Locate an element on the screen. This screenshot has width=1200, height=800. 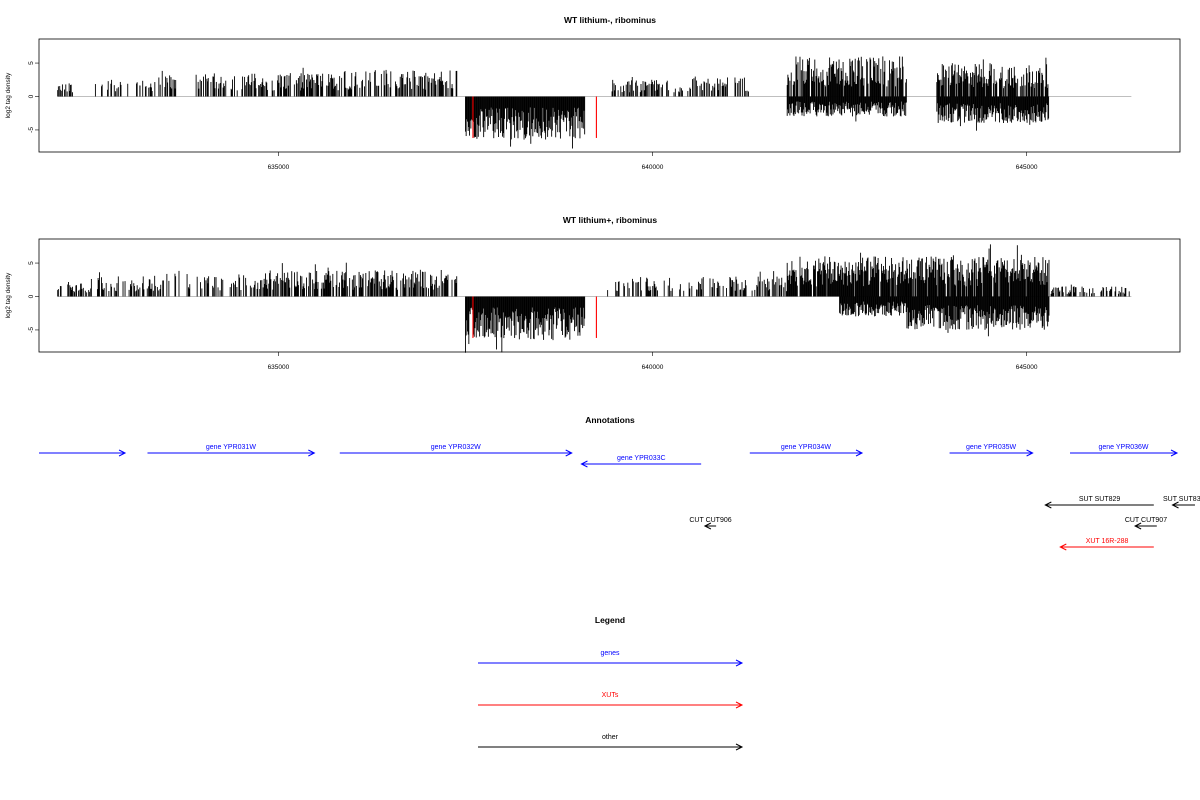
annotation-label: SUT SUT829 is located at coordinates (1100, 499).